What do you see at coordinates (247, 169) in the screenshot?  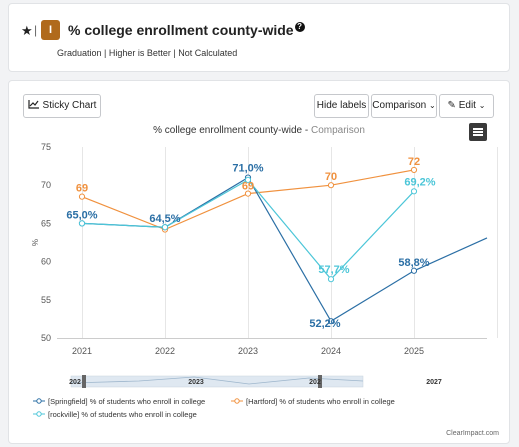 I see `data-label: 71,0%` at bounding box center [247, 169].